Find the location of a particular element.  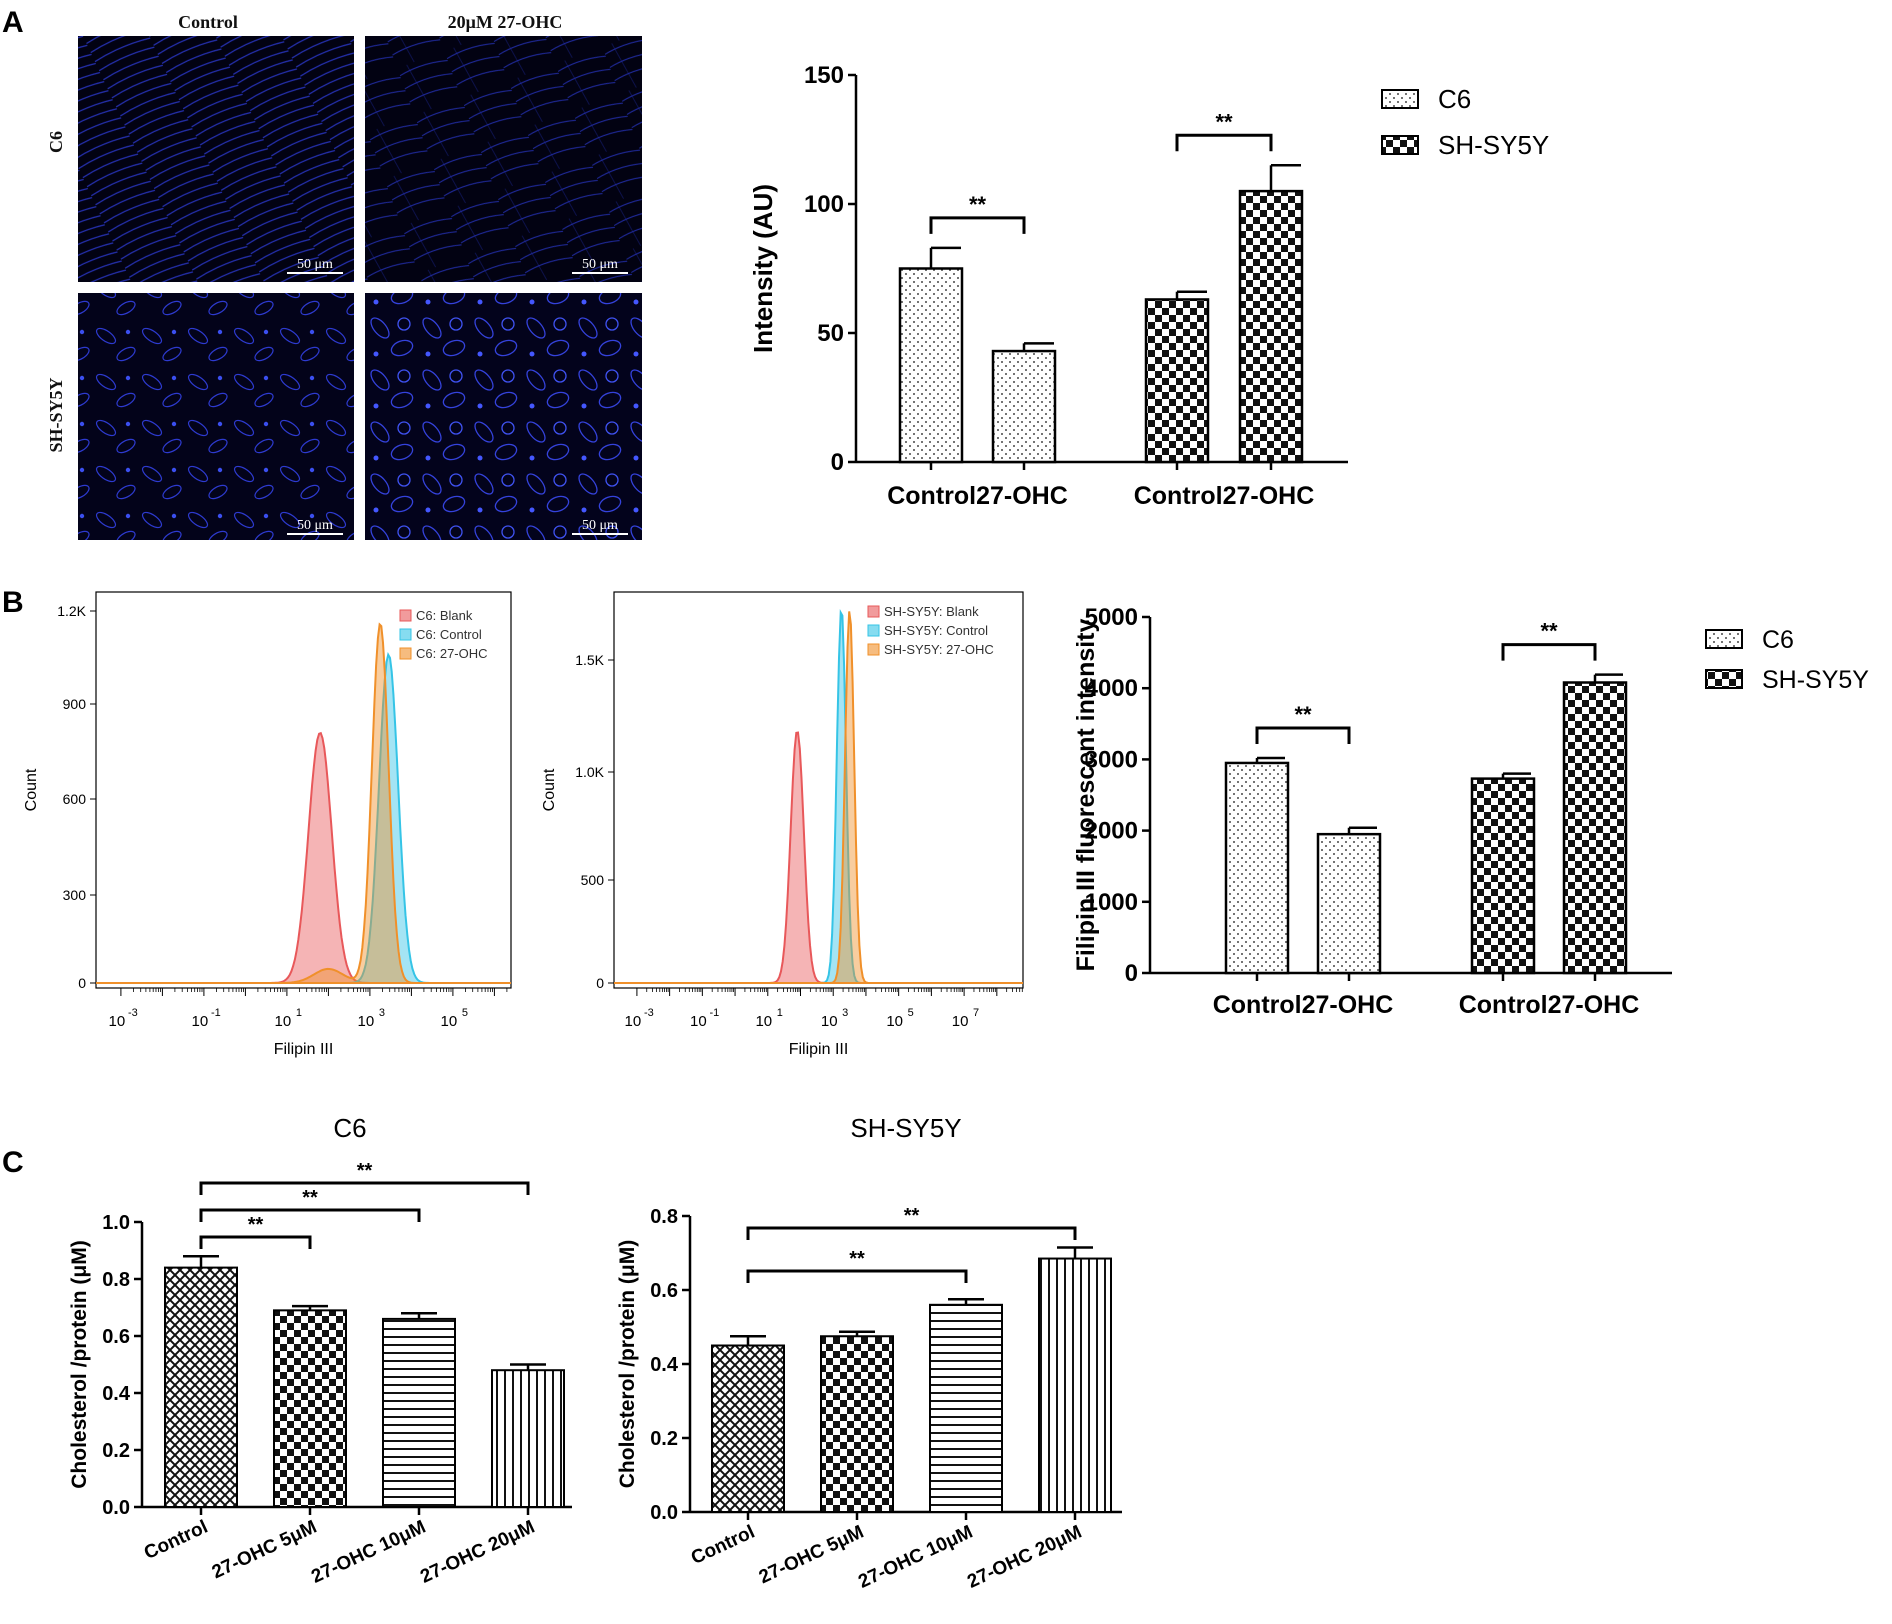

x-tick-label: Control is located at coordinates (176, 1540).